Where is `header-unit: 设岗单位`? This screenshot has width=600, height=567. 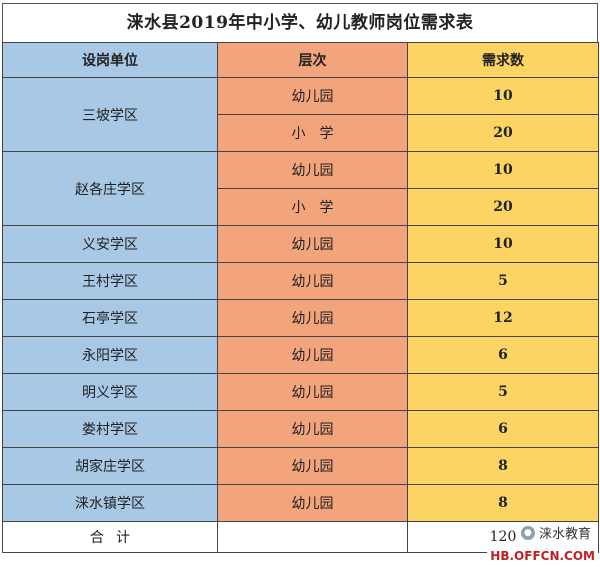
header-unit: 设岗单位 is located at coordinates (110, 60).